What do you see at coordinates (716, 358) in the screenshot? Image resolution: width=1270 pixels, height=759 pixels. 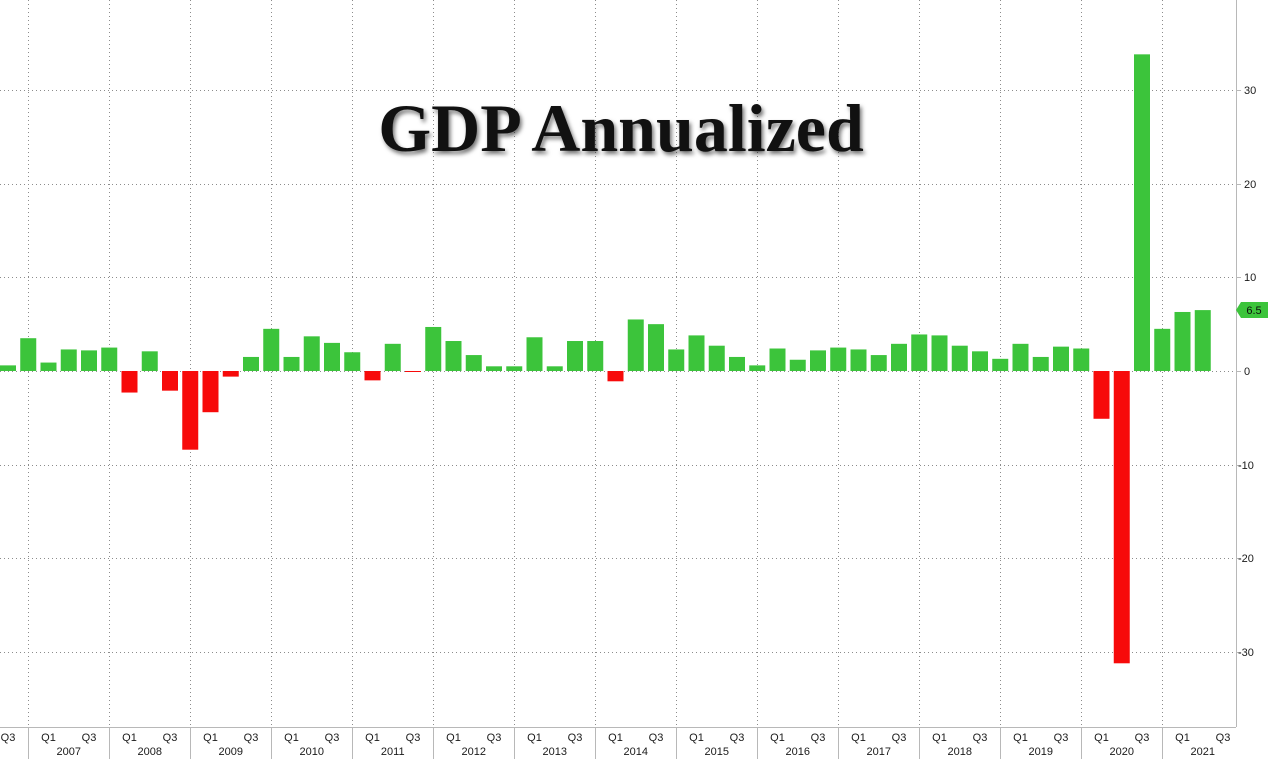 I see `bar-2015-q2` at bounding box center [716, 358].